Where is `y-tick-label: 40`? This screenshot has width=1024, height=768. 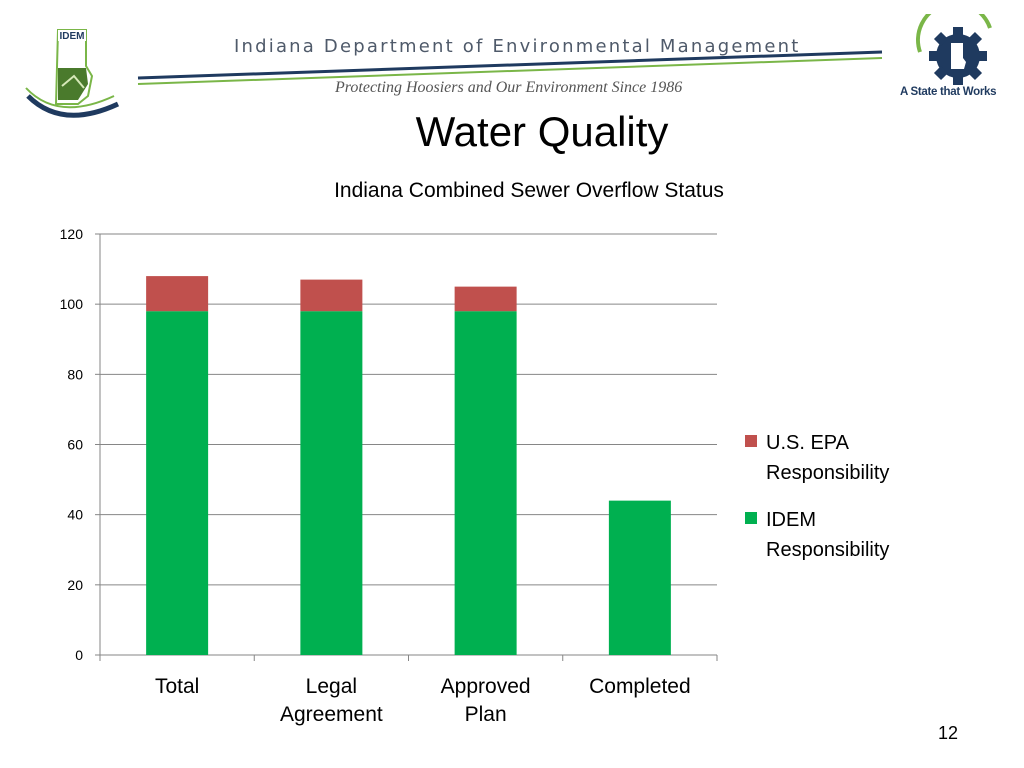
y-tick-label: 40 is located at coordinates (75, 515).